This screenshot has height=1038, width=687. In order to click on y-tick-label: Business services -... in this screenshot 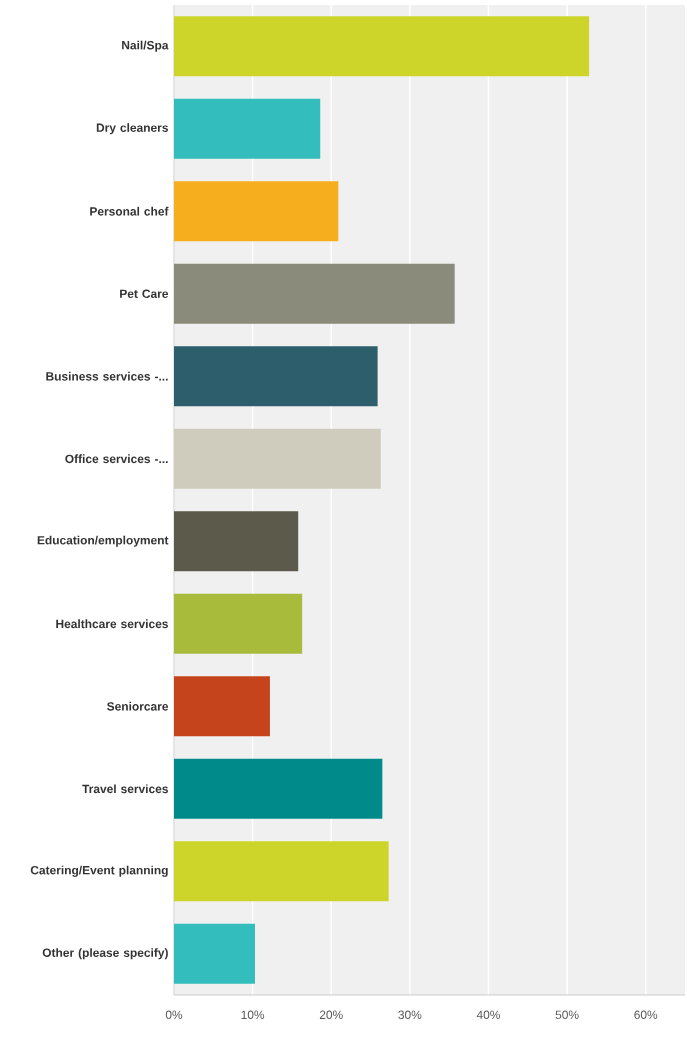, I will do `click(107, 376)`.